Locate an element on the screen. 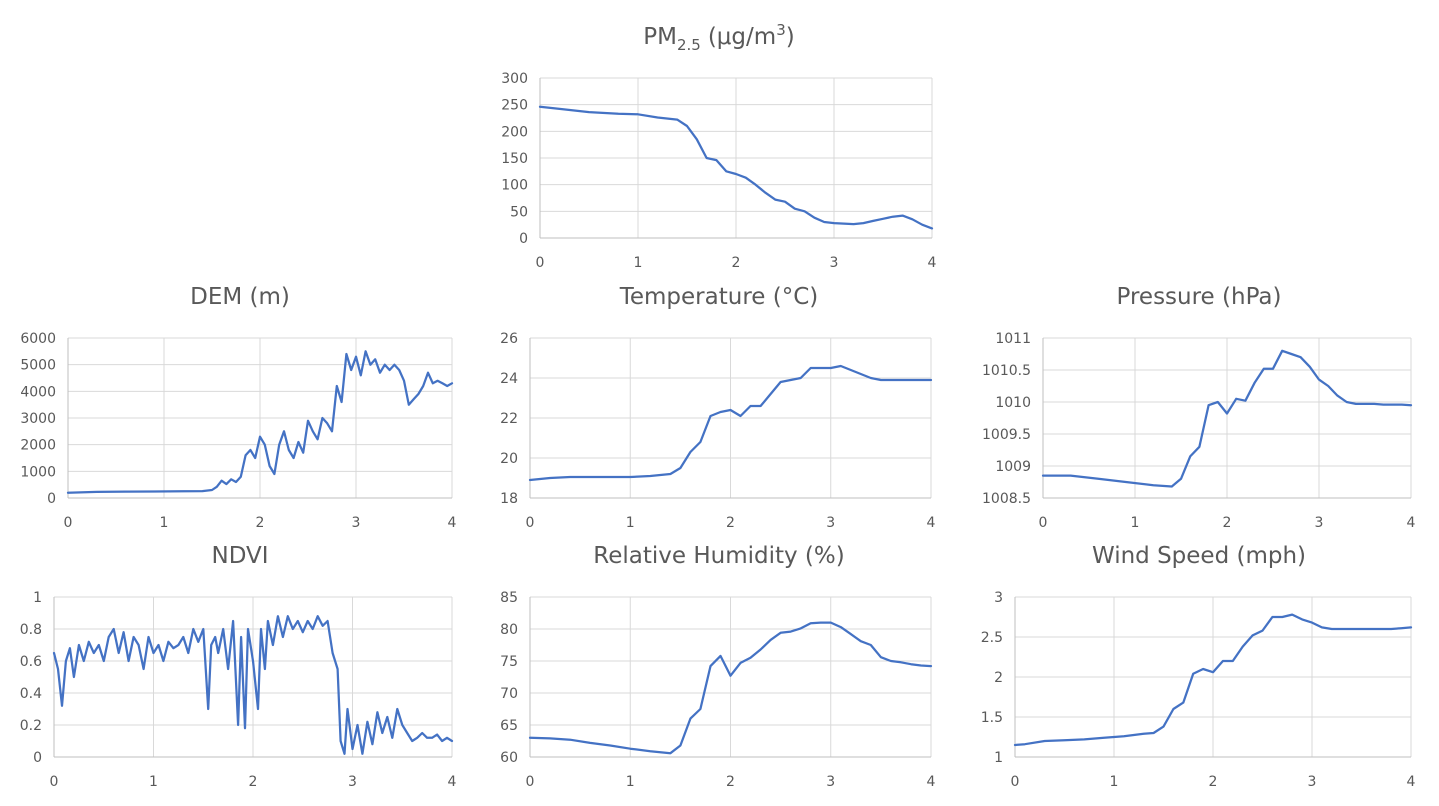 This screenshot has height=806, width=1439. y-tick-label: 1010 is located at coordinates (1013, 403).